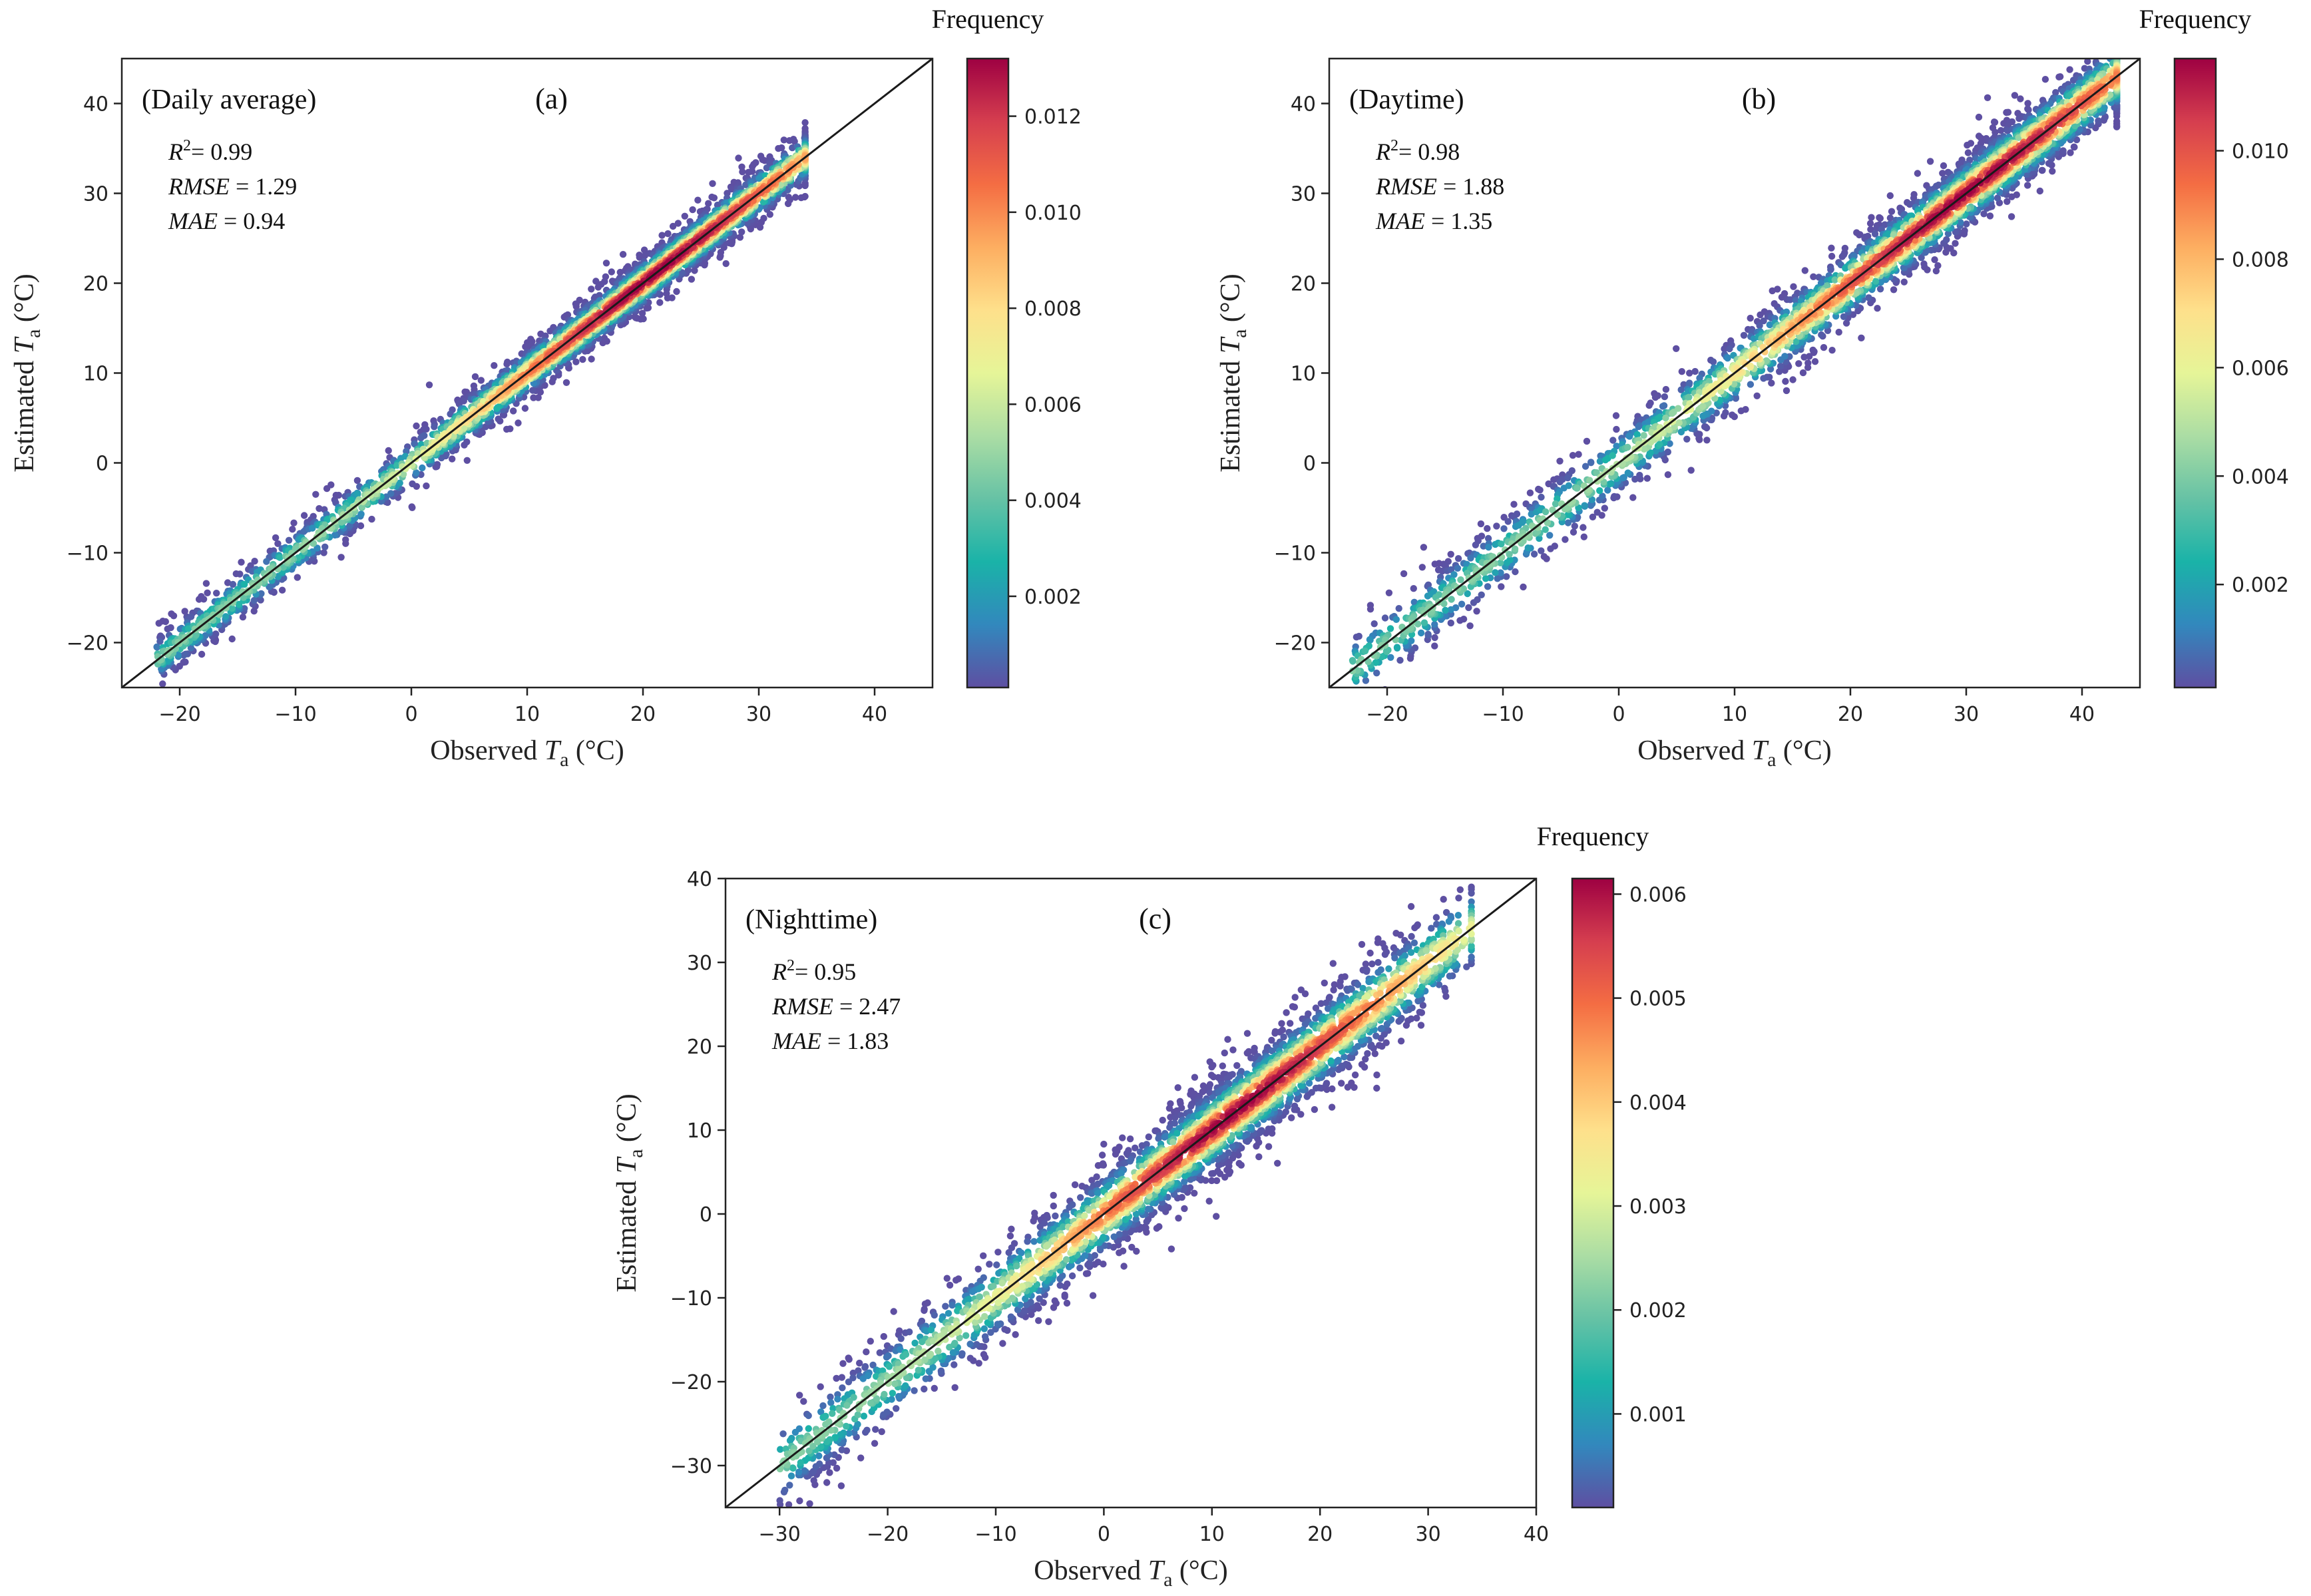 Image resolution: width=2311 pixels, height=1596 pixels. Describe the element at coordinates (34, 333) in the screenshot. I see `axis-label-sub: a` at that location.